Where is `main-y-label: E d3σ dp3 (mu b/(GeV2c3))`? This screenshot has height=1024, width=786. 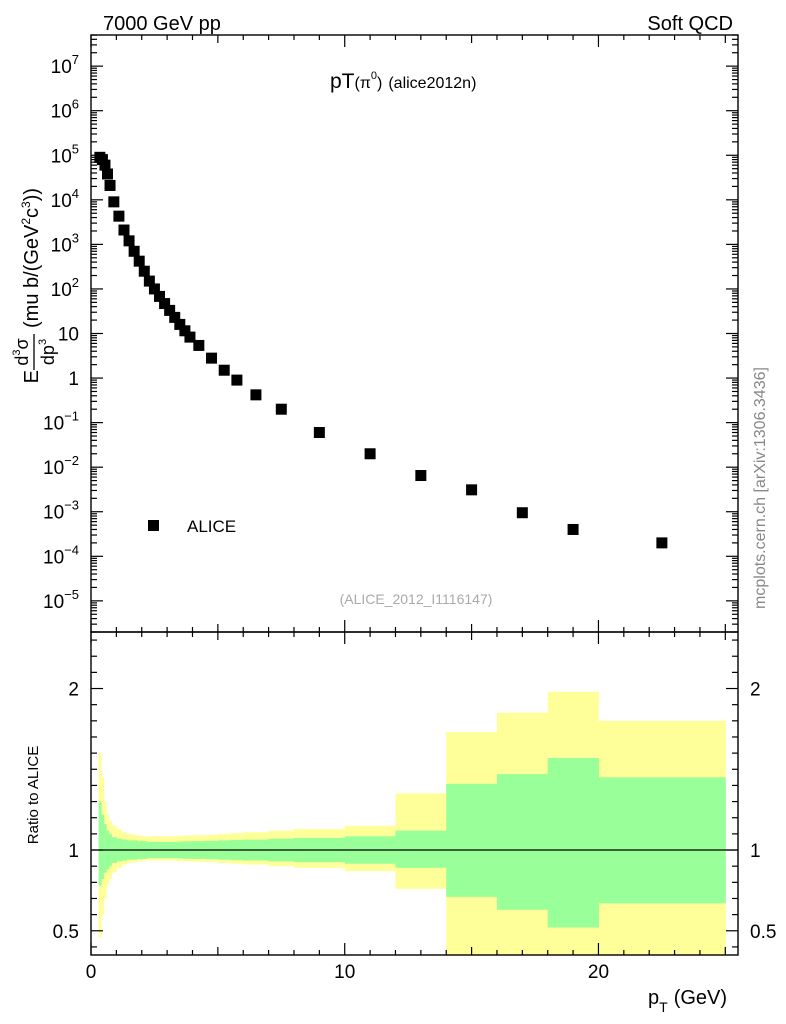
main-y-label: E d3σ dp3 (mu b/(GeV2c3)) is located at coordinates (34, 285).